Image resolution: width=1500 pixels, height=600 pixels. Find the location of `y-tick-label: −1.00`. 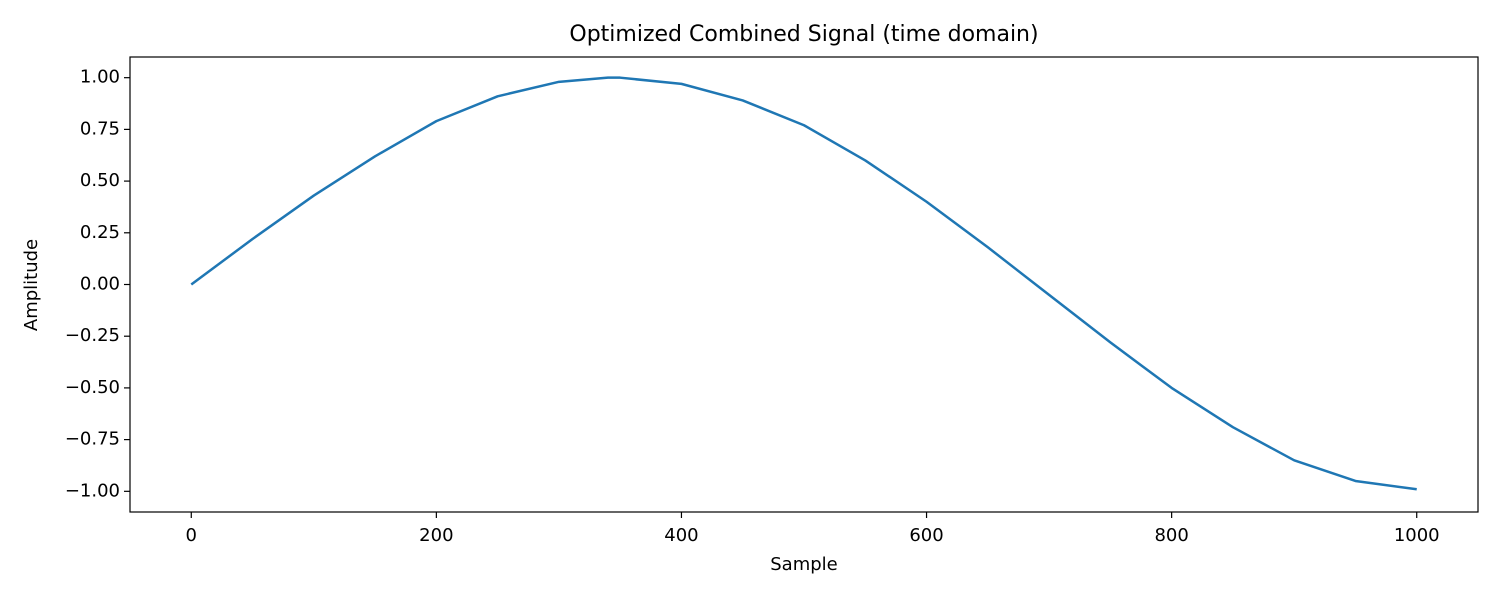

y-tick-label: −1.00 is located at coordinates (92, 490).